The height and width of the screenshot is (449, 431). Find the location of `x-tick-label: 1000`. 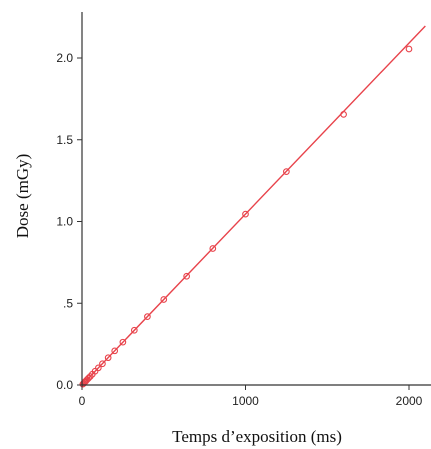

x-tick-label: 1000 is located at coordinates (245, 401).